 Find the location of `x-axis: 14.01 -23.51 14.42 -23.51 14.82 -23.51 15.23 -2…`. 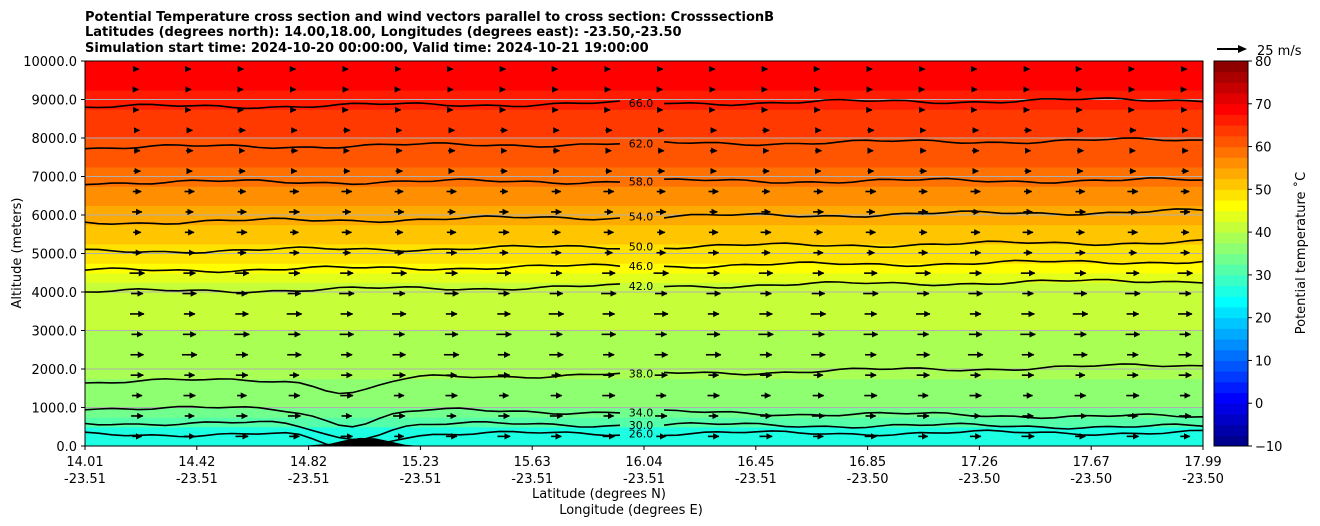

x-axis: 14.01 -23.51 14.42 -23.51 14.82 -23.51 15.23 -2… is located at coordinates (644, 466).